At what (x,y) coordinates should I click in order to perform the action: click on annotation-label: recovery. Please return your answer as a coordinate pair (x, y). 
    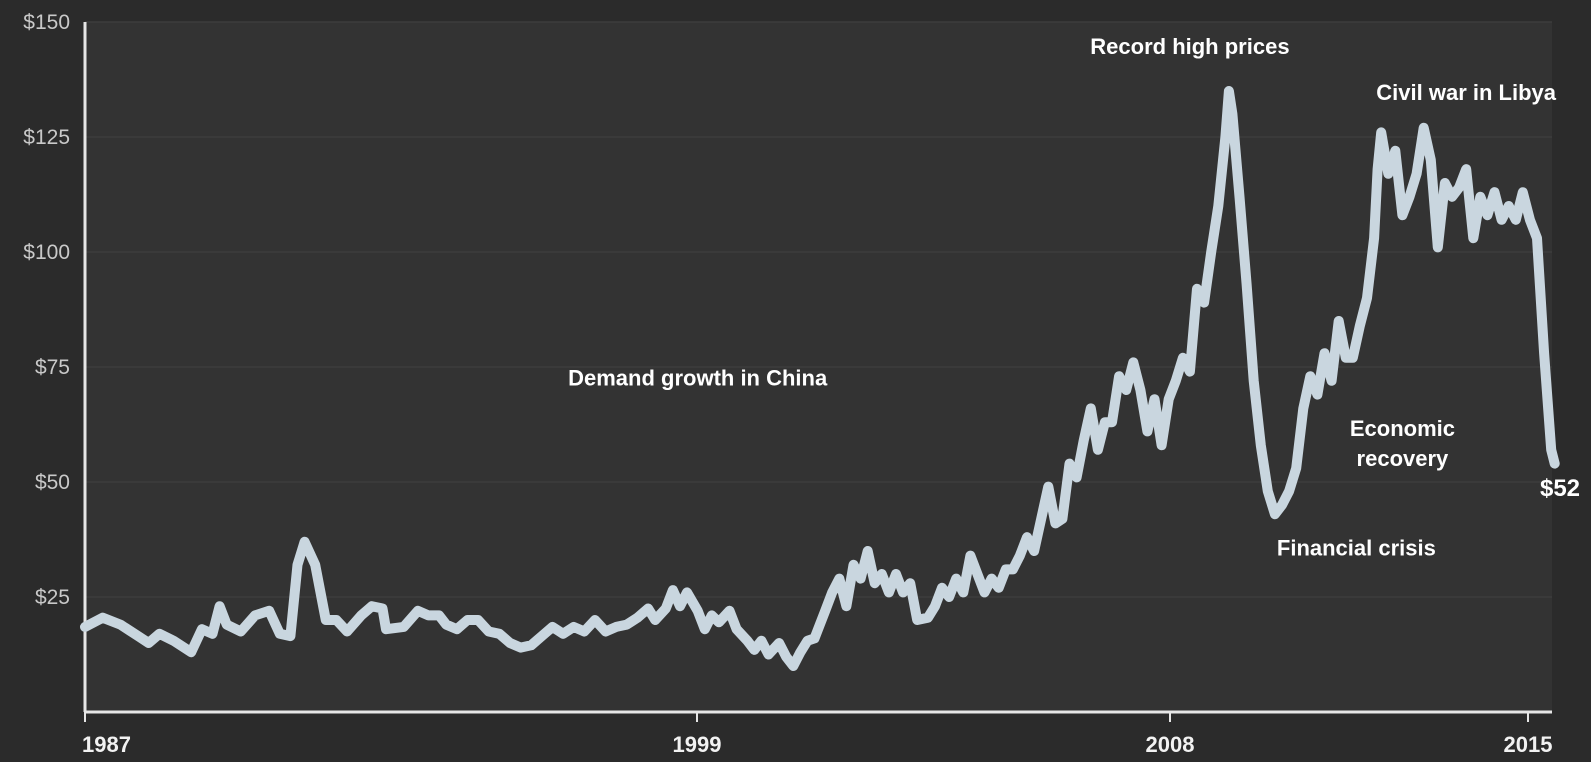
    Looking at the image, I should click on (1403, 458).